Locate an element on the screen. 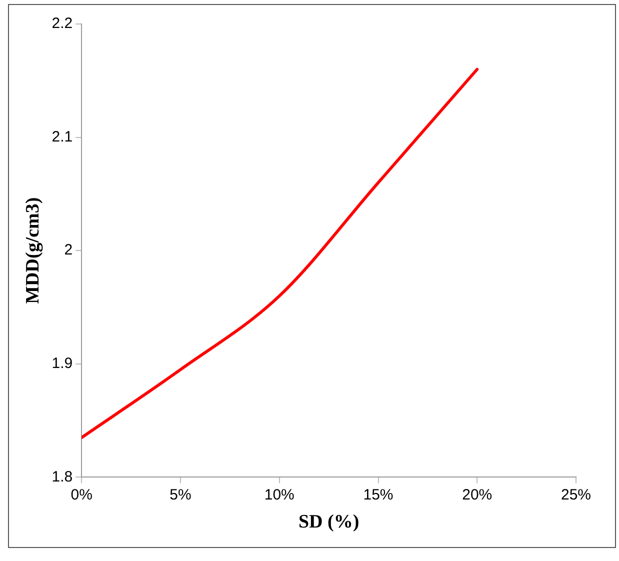 This screenshot has width=619, height=561. y-tick-label: 2.1 is located at coordinates (62, 137).